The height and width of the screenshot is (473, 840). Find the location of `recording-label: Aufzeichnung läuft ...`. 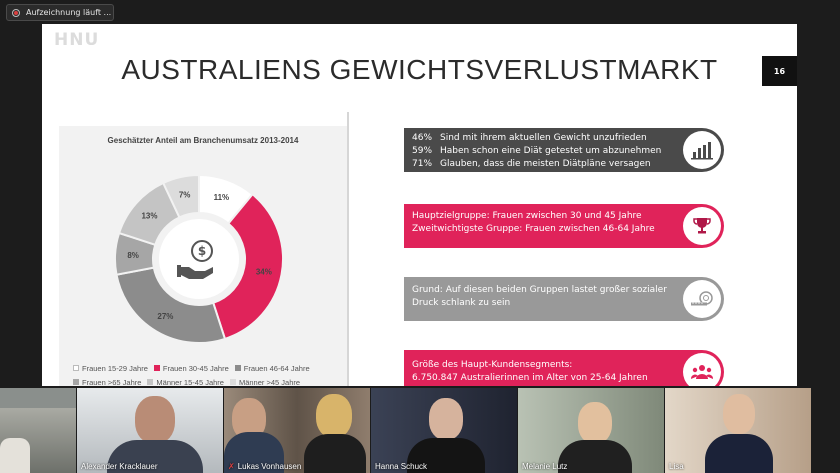

recording-label: Aufzeichnung läuft ... is located at coordinates (69, 12).